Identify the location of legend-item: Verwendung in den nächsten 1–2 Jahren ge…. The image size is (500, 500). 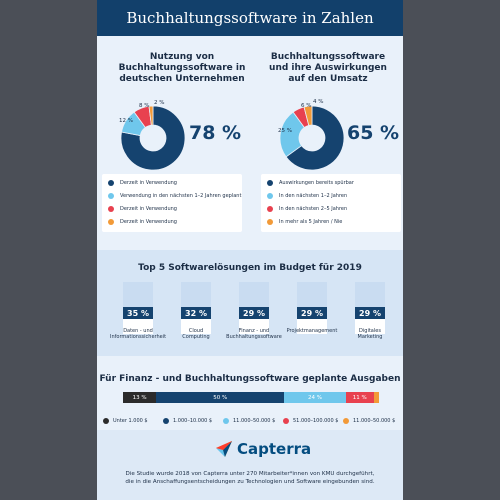
(174, 196).